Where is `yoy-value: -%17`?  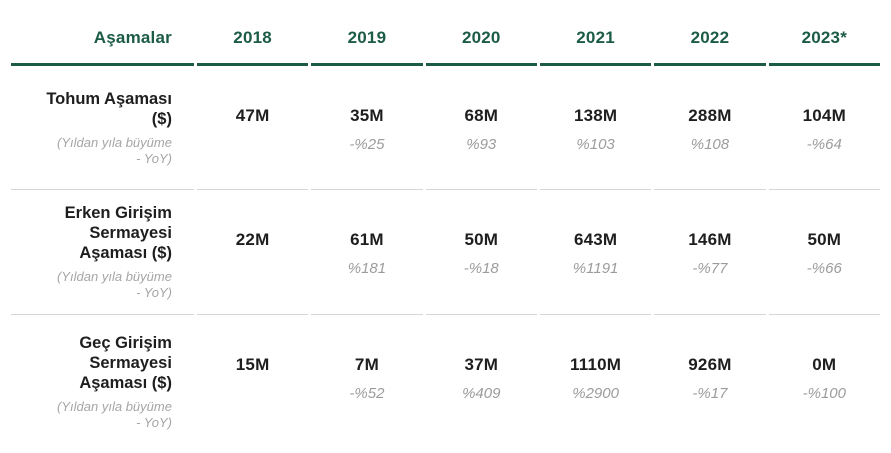 yoy-value: -%17 is located at coordinates (710, 393).